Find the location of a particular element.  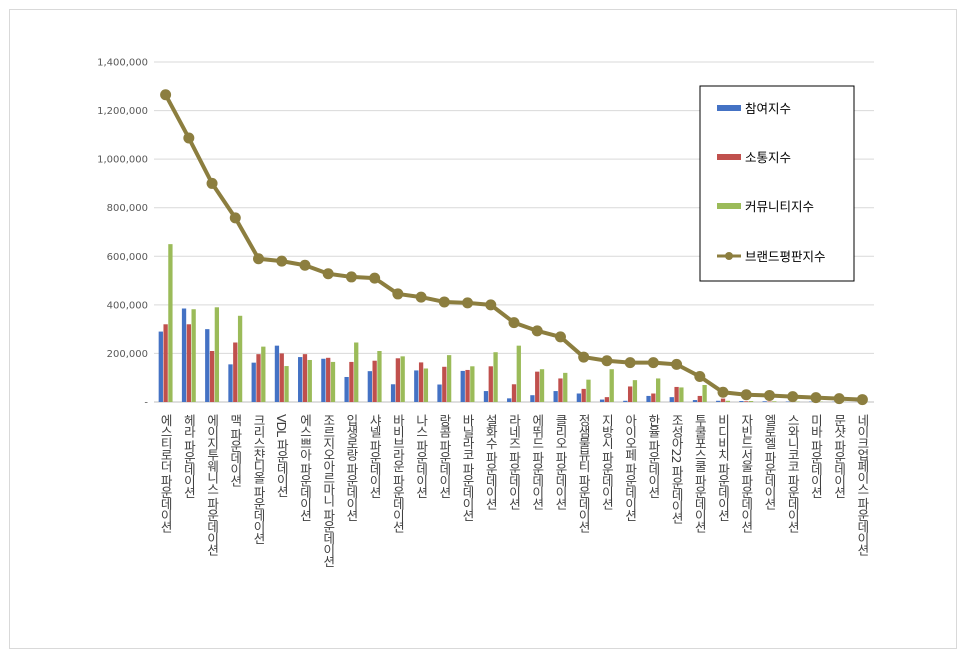

x-tick-label: 엘로엘 파운데이션 is located at coordinates (769, 461).